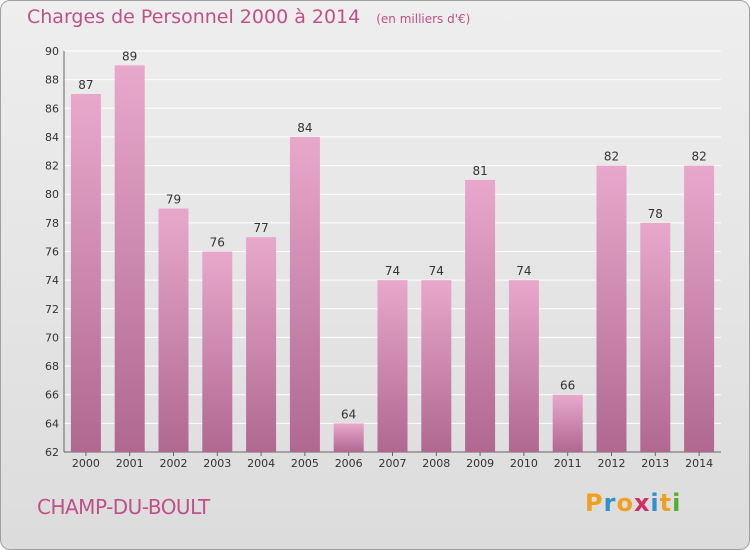 The width and height of the screenshot is (750, 550). I want to click on y-tick-label: 78, so click(52, 223).